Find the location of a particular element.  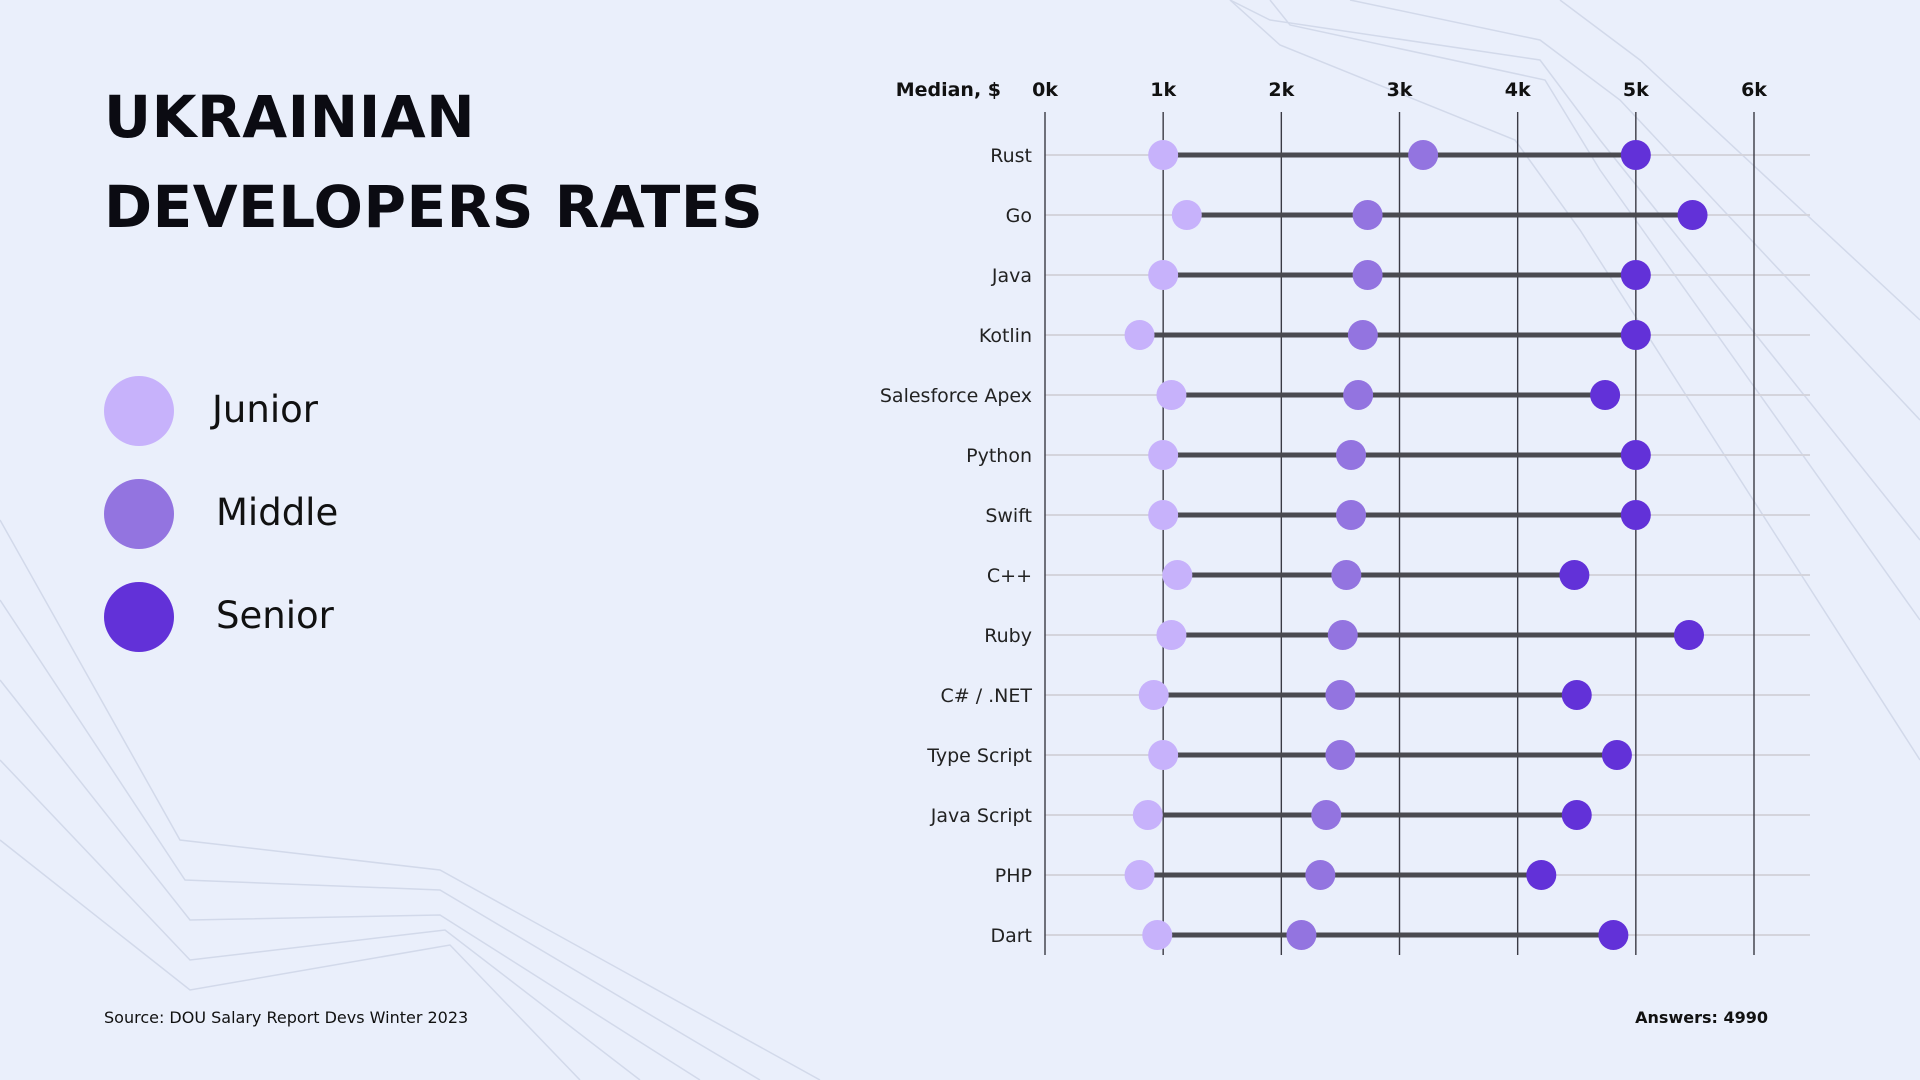

category-label: PHP is located at coordinates (1013, 876).